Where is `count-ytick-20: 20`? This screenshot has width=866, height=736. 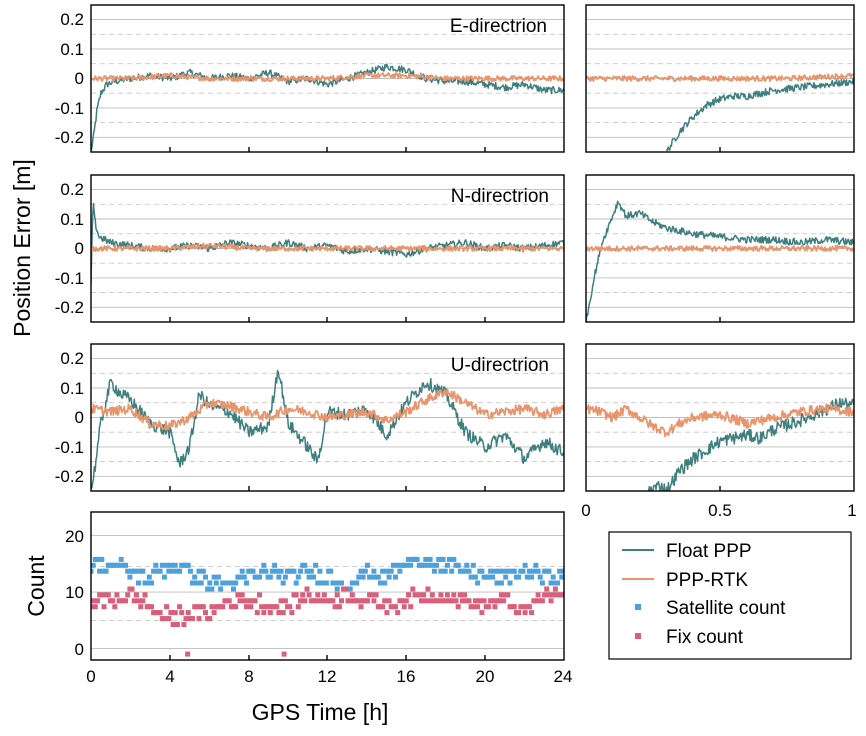
count-ytick-20: 20 is located at coordinates (74, 536).